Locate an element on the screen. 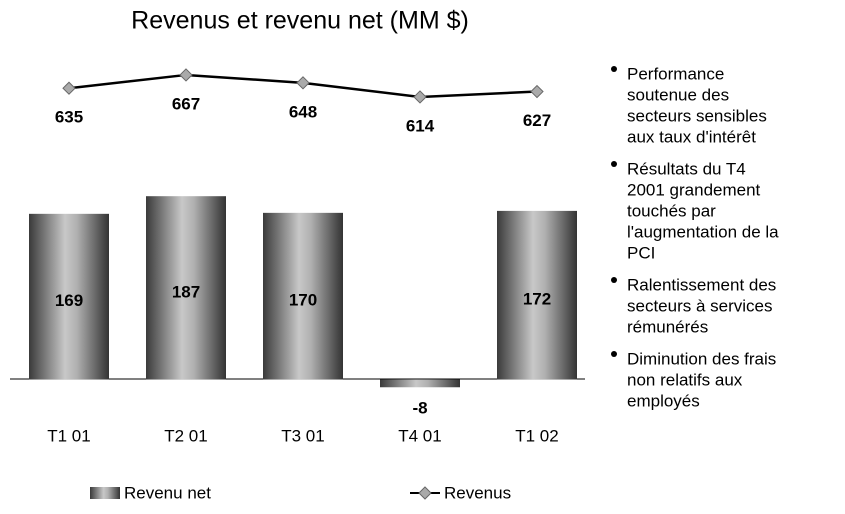 This screenshot has width=845, height=514. data-label: -8 is located at coordinates (419, 408).